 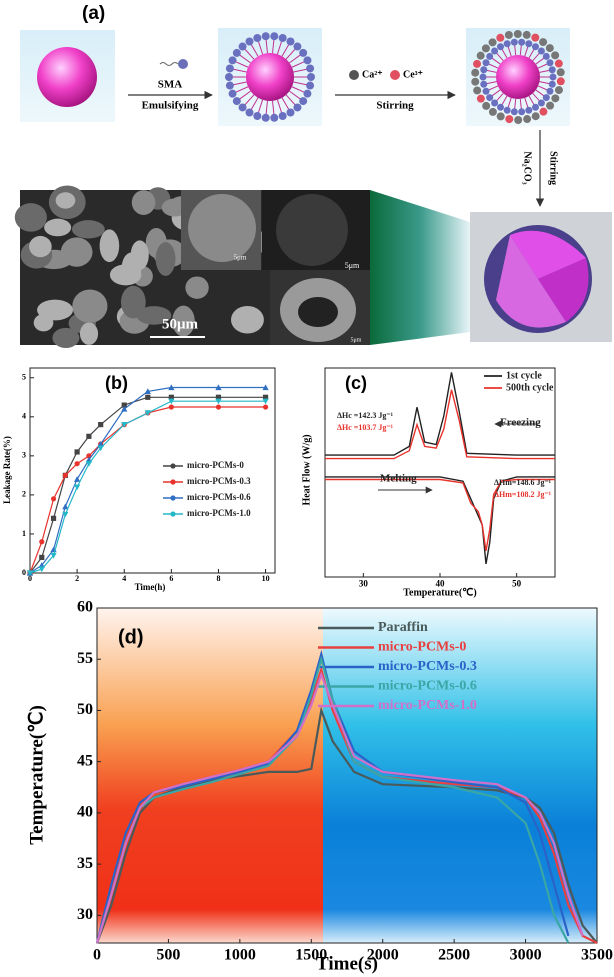 I want to click on plot-frame, so click(x=152, y=470).